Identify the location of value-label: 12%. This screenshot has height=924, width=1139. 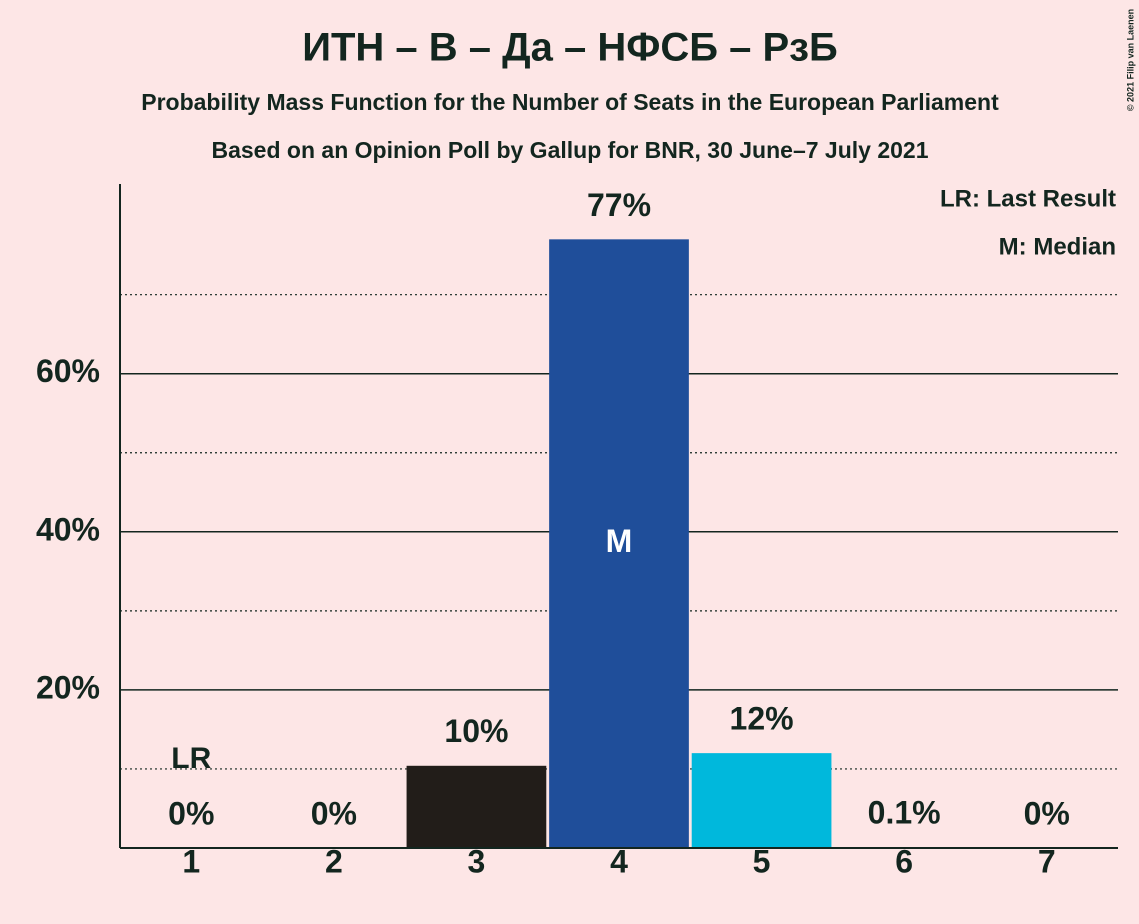
(762, 719).